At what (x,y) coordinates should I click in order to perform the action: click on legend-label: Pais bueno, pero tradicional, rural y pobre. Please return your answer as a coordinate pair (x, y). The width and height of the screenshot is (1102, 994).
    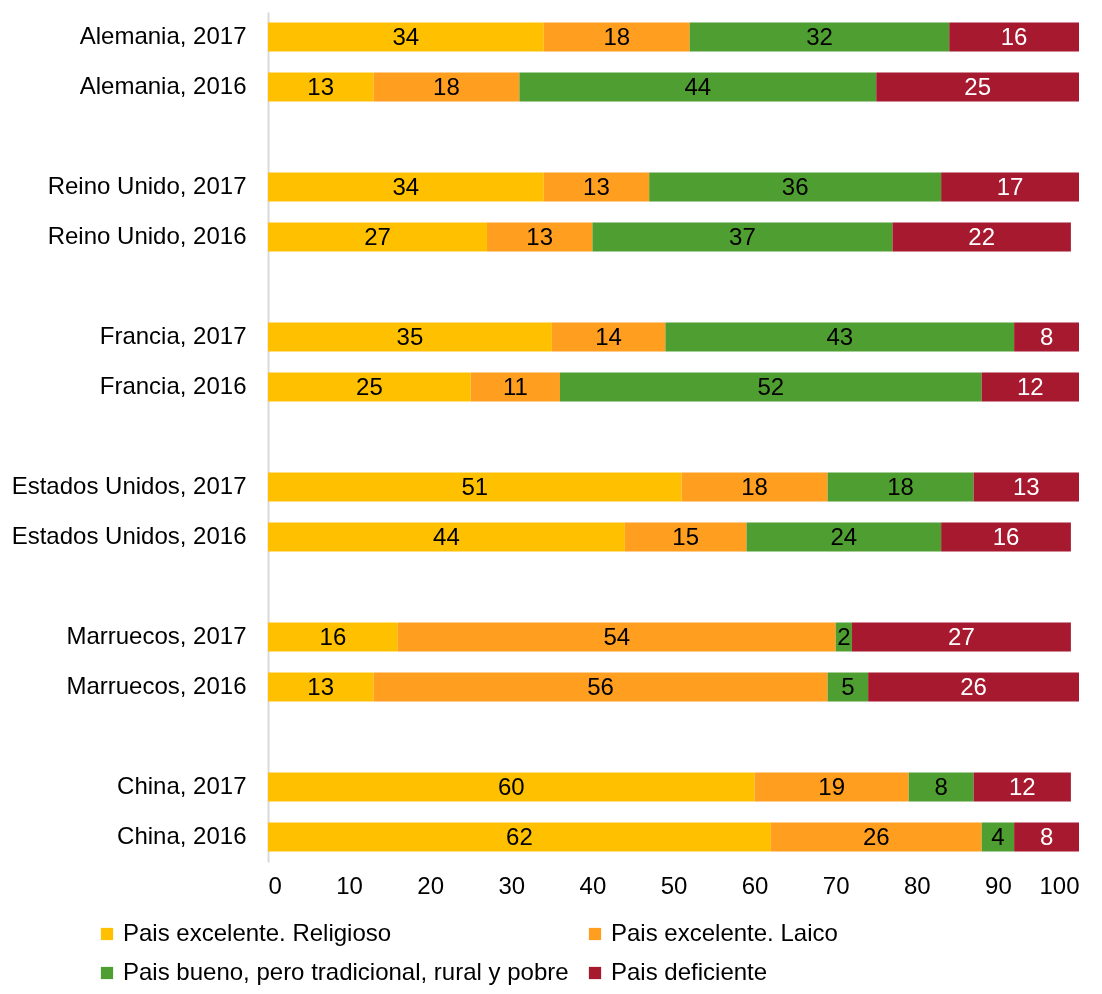
    Looking at the image, I should click on (346, 971).